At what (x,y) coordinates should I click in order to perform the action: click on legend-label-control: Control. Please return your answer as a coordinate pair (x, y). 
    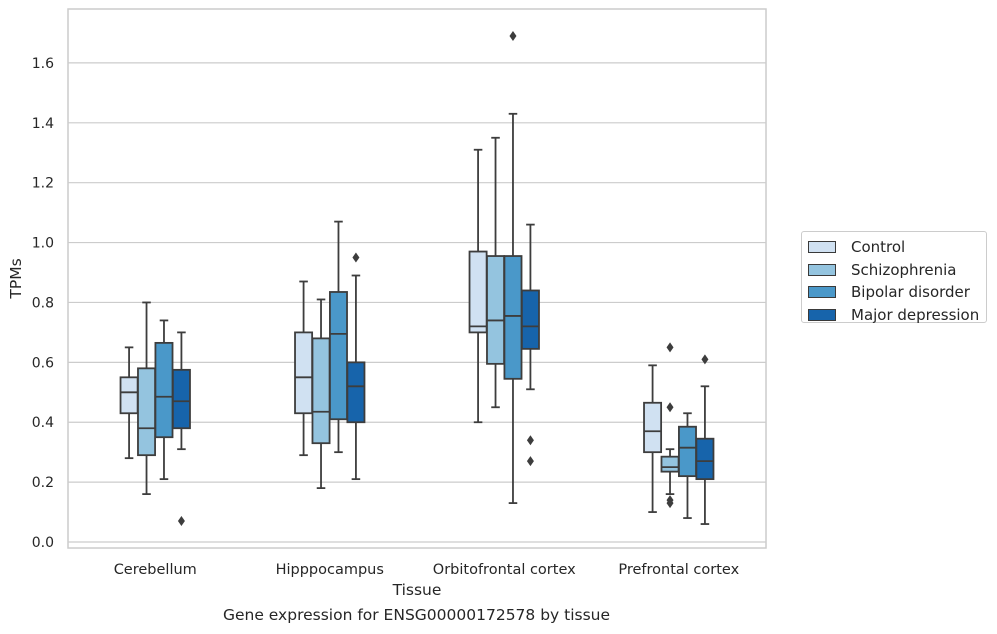
    Looking at the image, I should click on (878, 247).